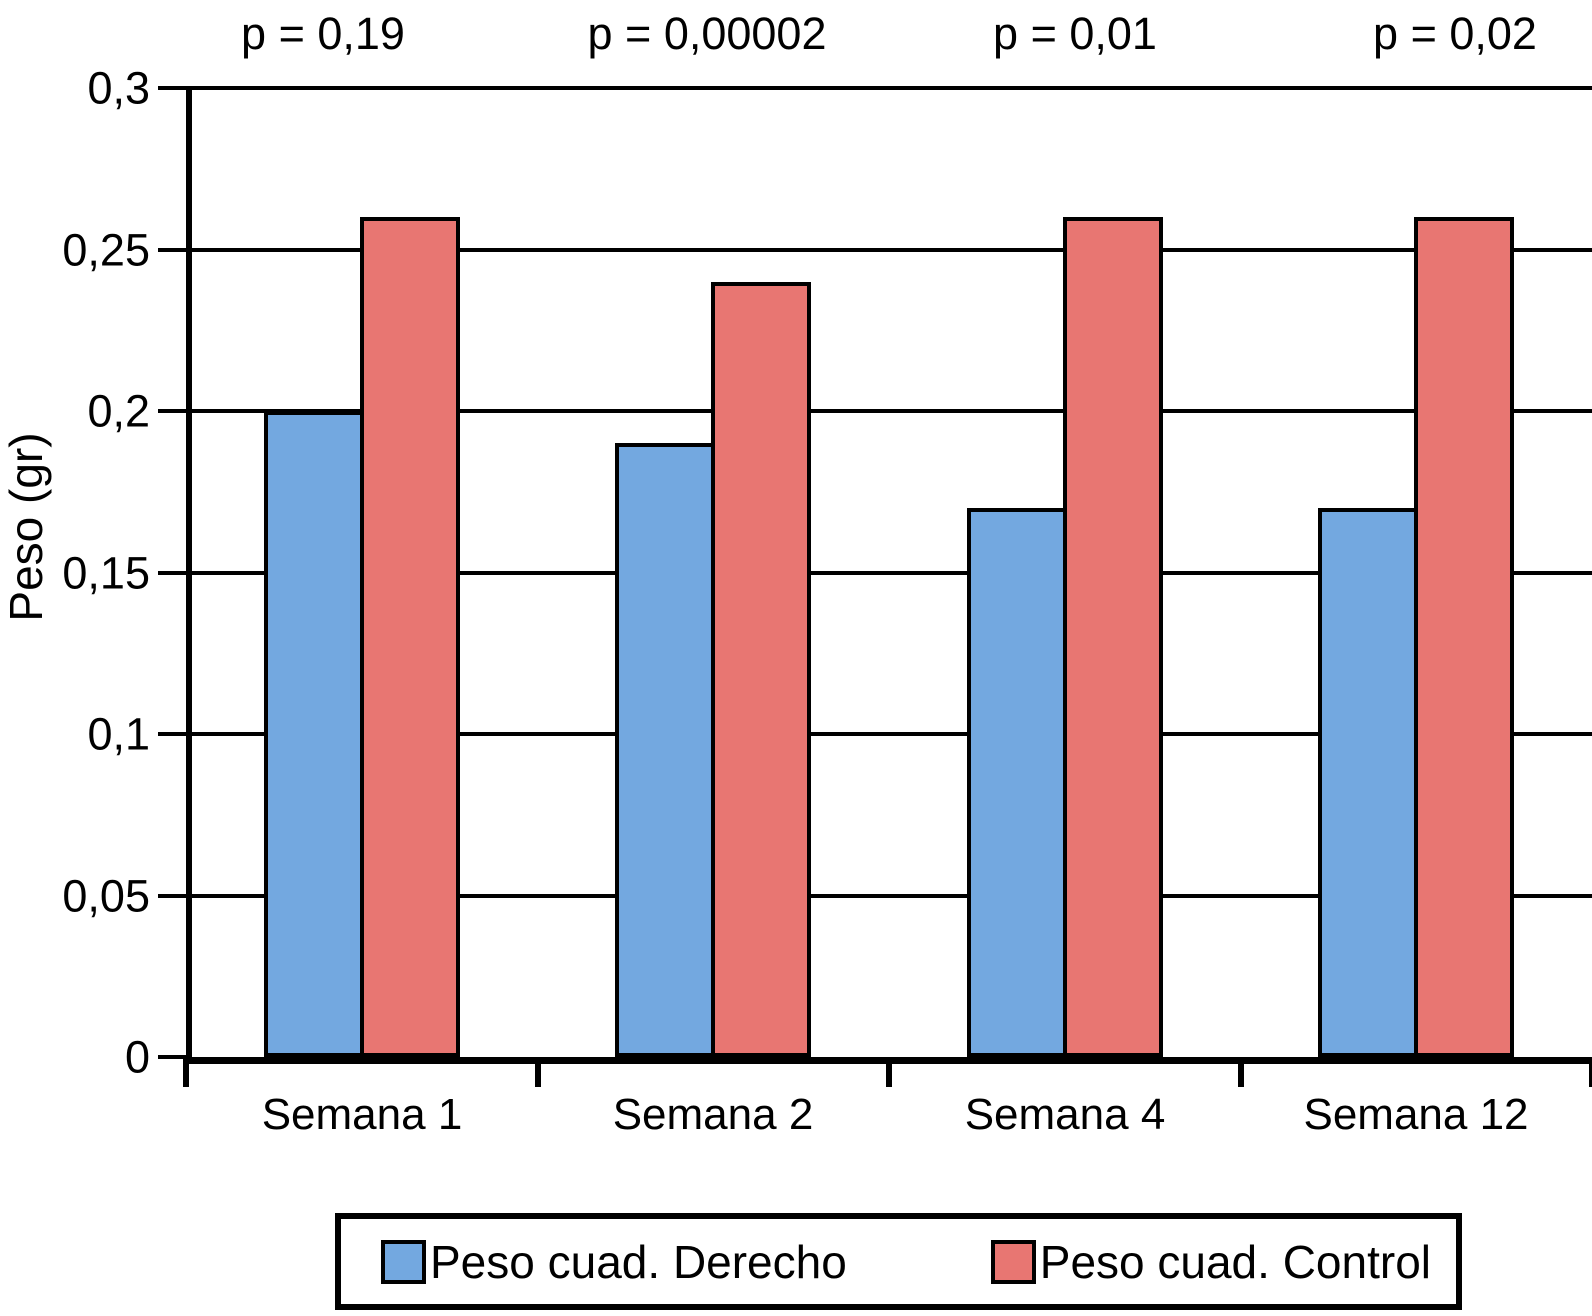 The image size is (1592, 1316). Describe the element at coordinates (137, 1057) in the screenshot. I see `y-axis-tick-label: 0` at that location.